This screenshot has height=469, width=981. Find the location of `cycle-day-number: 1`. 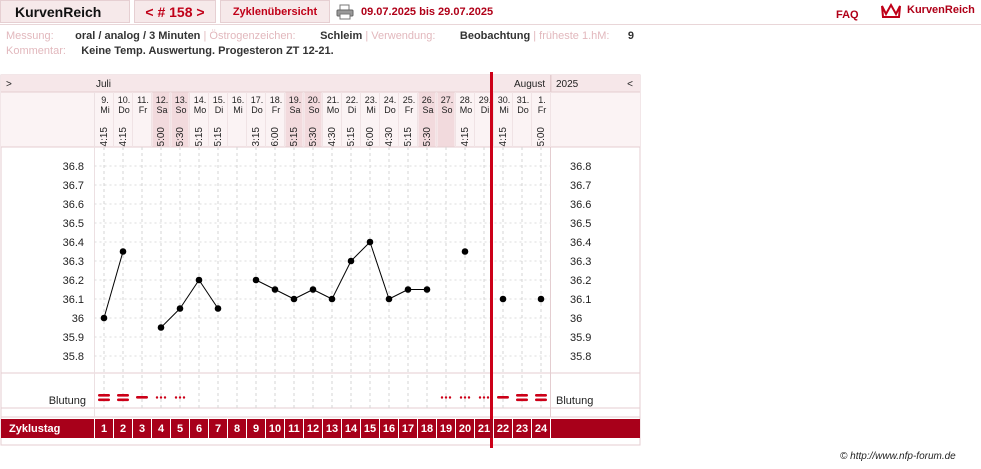

cycle-day-number: 1 is located at coordinates (104, 429).